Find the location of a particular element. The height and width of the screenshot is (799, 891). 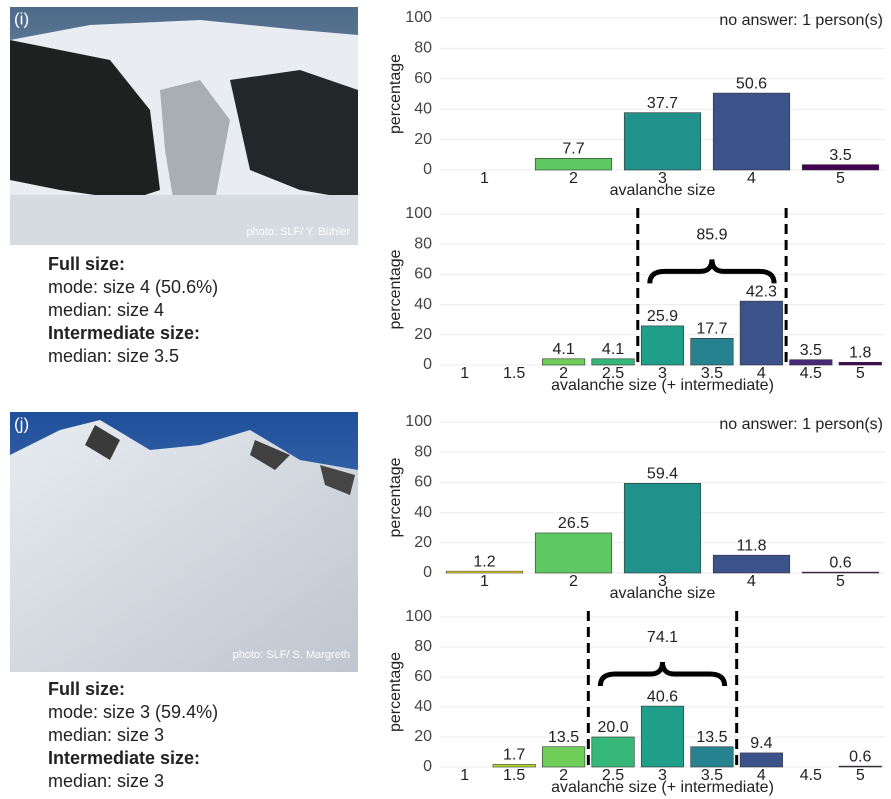

bracket-label: 74.1 is located at coordinates (662, 637).